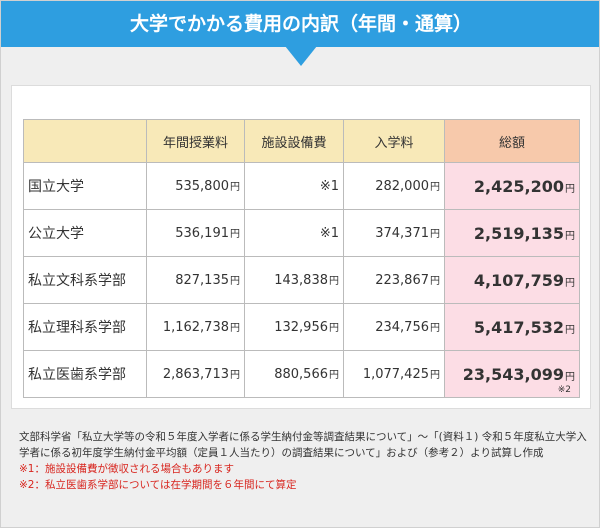 This screenshot has height=528, width=600. I want to click on cell-value: 143,838, so click(301, 280).